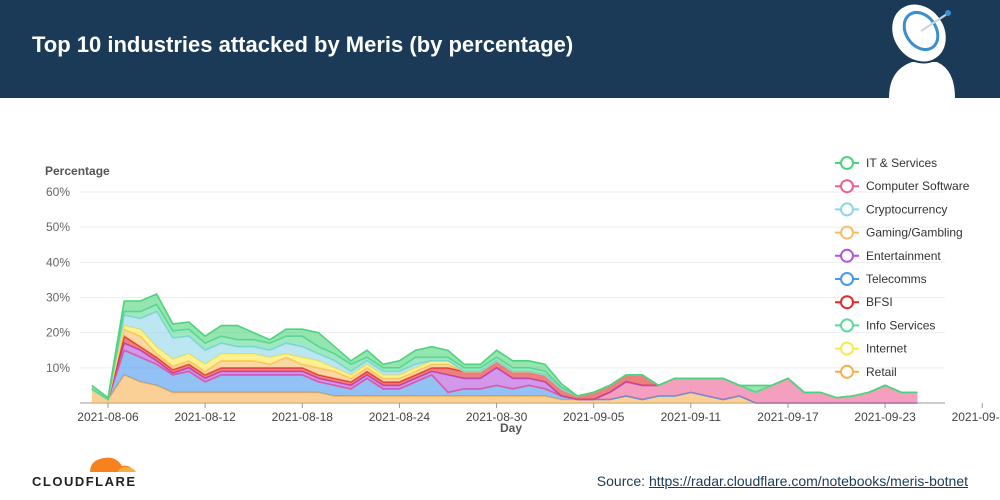 This screenshot has height=500, width=1000. What do you see at coordinates (691, 417) in the screenshot?
I see `x-tick-label: 2021-09-11` at bounding box center [691, 417].